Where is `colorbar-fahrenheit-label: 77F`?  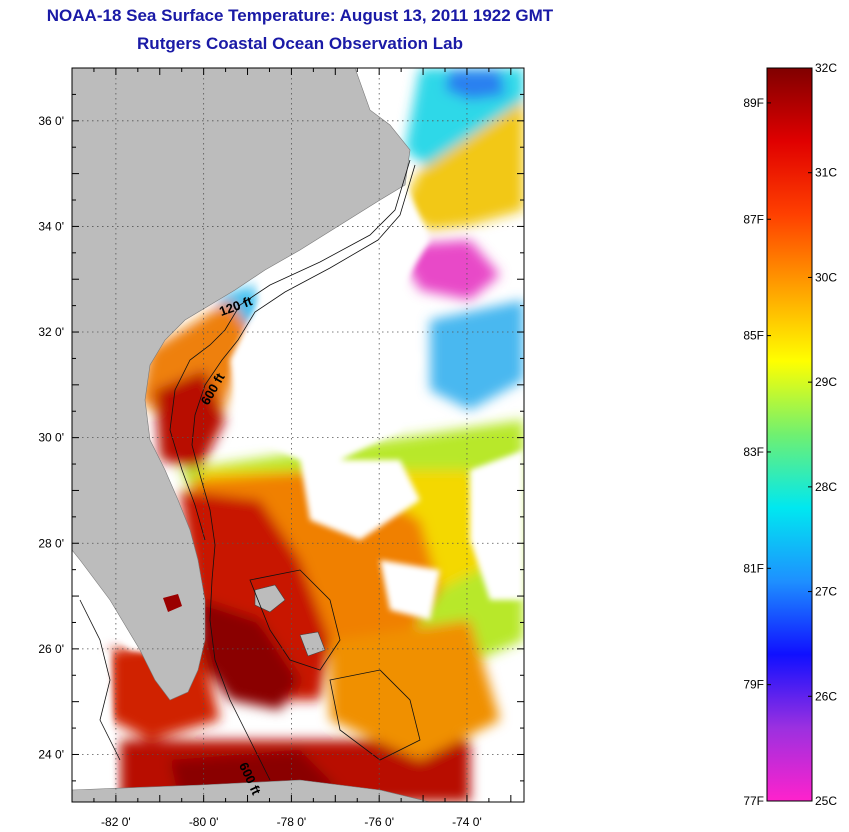 colorbar-fahrenheit-label: 77F is located at coordinates (753, 801).